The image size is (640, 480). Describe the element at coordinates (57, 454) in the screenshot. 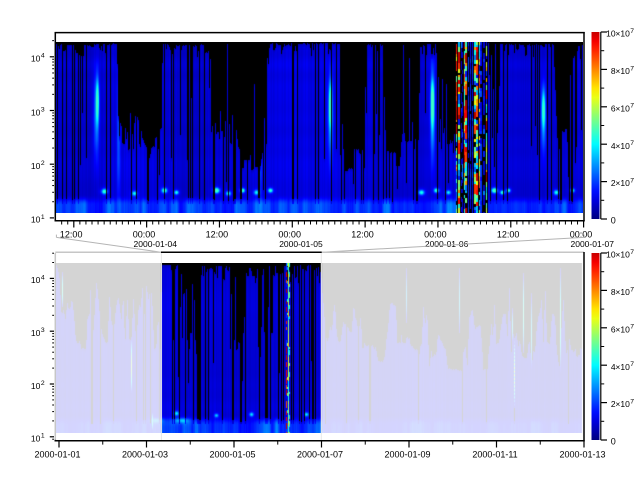

I see `svg-text: 2000-01-01` at that location.